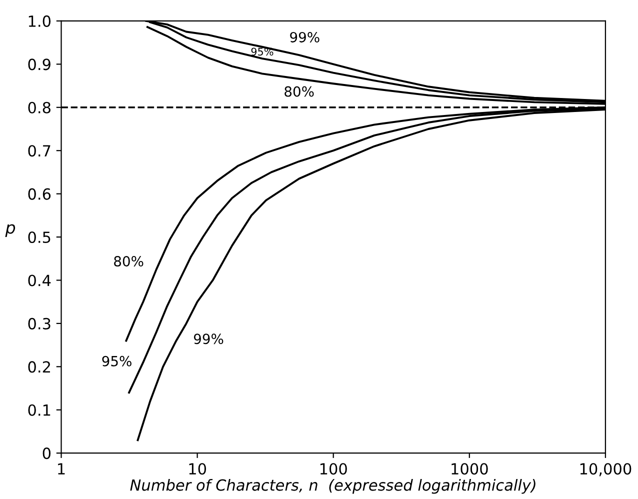 The height and width of the screenshot is (499, 638). I want to click on x-tick-label: 1000, so click(470, 469).